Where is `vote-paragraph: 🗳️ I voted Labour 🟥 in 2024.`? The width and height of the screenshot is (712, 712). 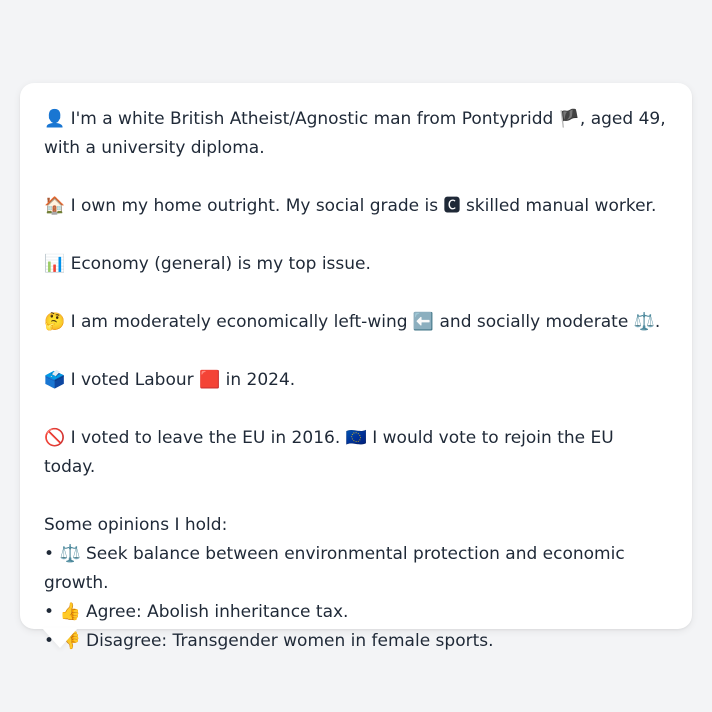 vote-paragraph: 🗳️ I voted Labour 🟥 in 2024. is located at coordinates (356, 380).